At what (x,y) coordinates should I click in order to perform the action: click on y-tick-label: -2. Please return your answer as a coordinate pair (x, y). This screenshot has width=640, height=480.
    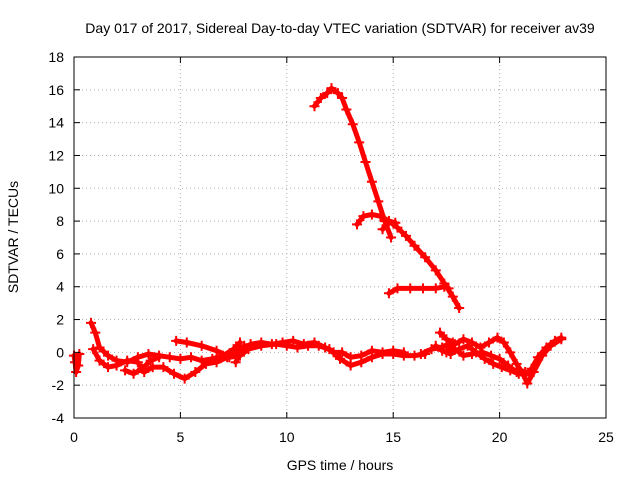
    Looking at the image, I should click on (58, 385).